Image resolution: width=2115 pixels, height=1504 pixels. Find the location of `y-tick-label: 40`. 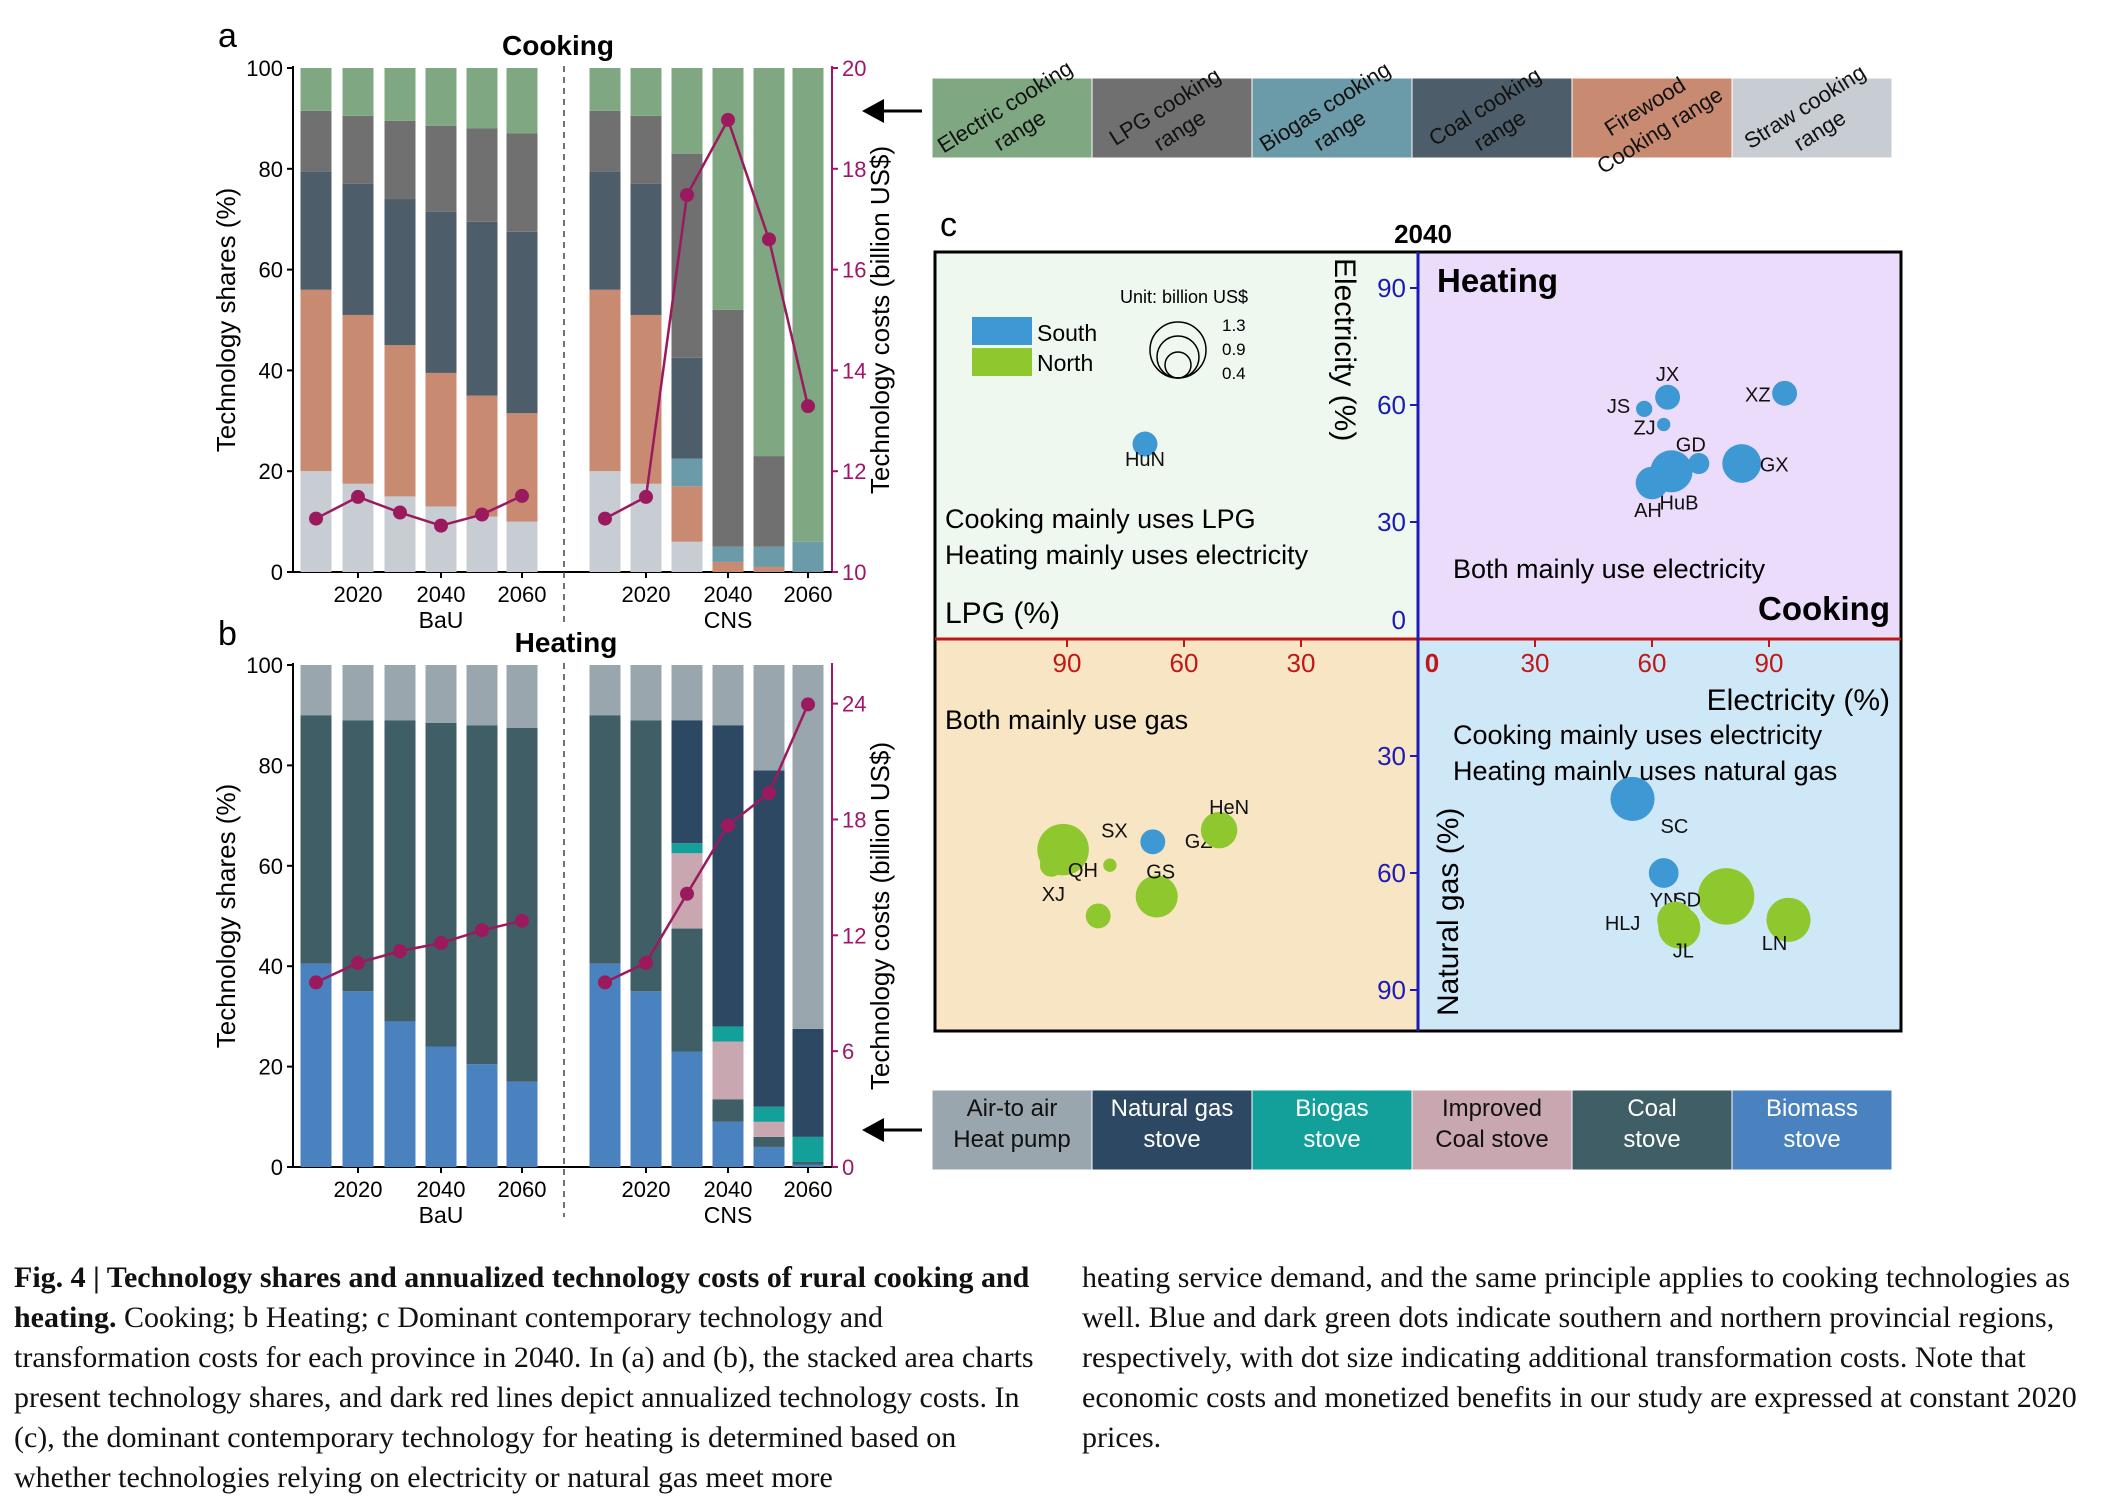

y-tick-label: 40 is located at coordinates (271, 370).